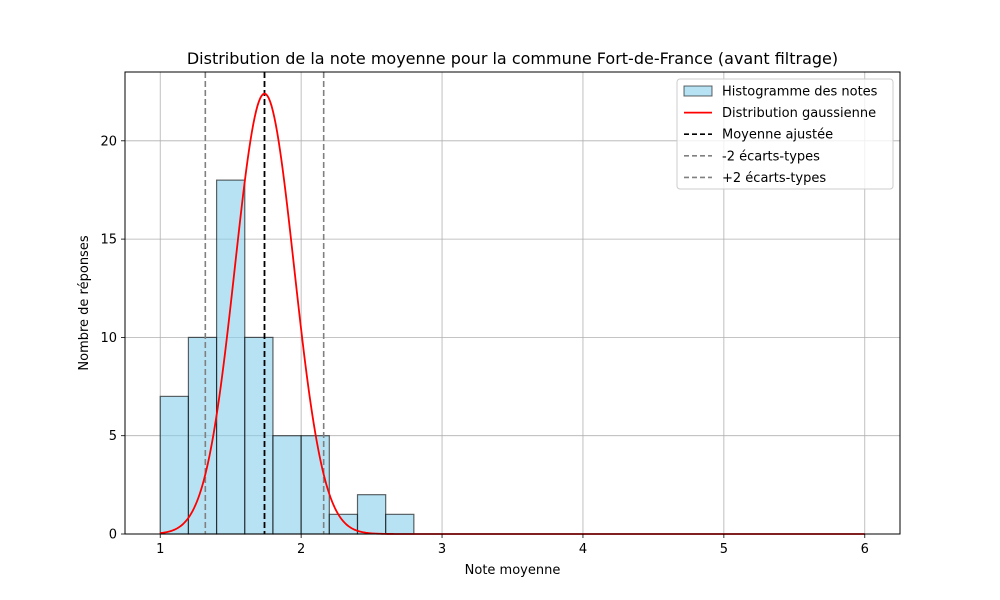 The image size is (1000, 600). Describe the element at coordinates (799, 113) in the screenshot. I see `legend-label: Distribution gaussienne` at that location.